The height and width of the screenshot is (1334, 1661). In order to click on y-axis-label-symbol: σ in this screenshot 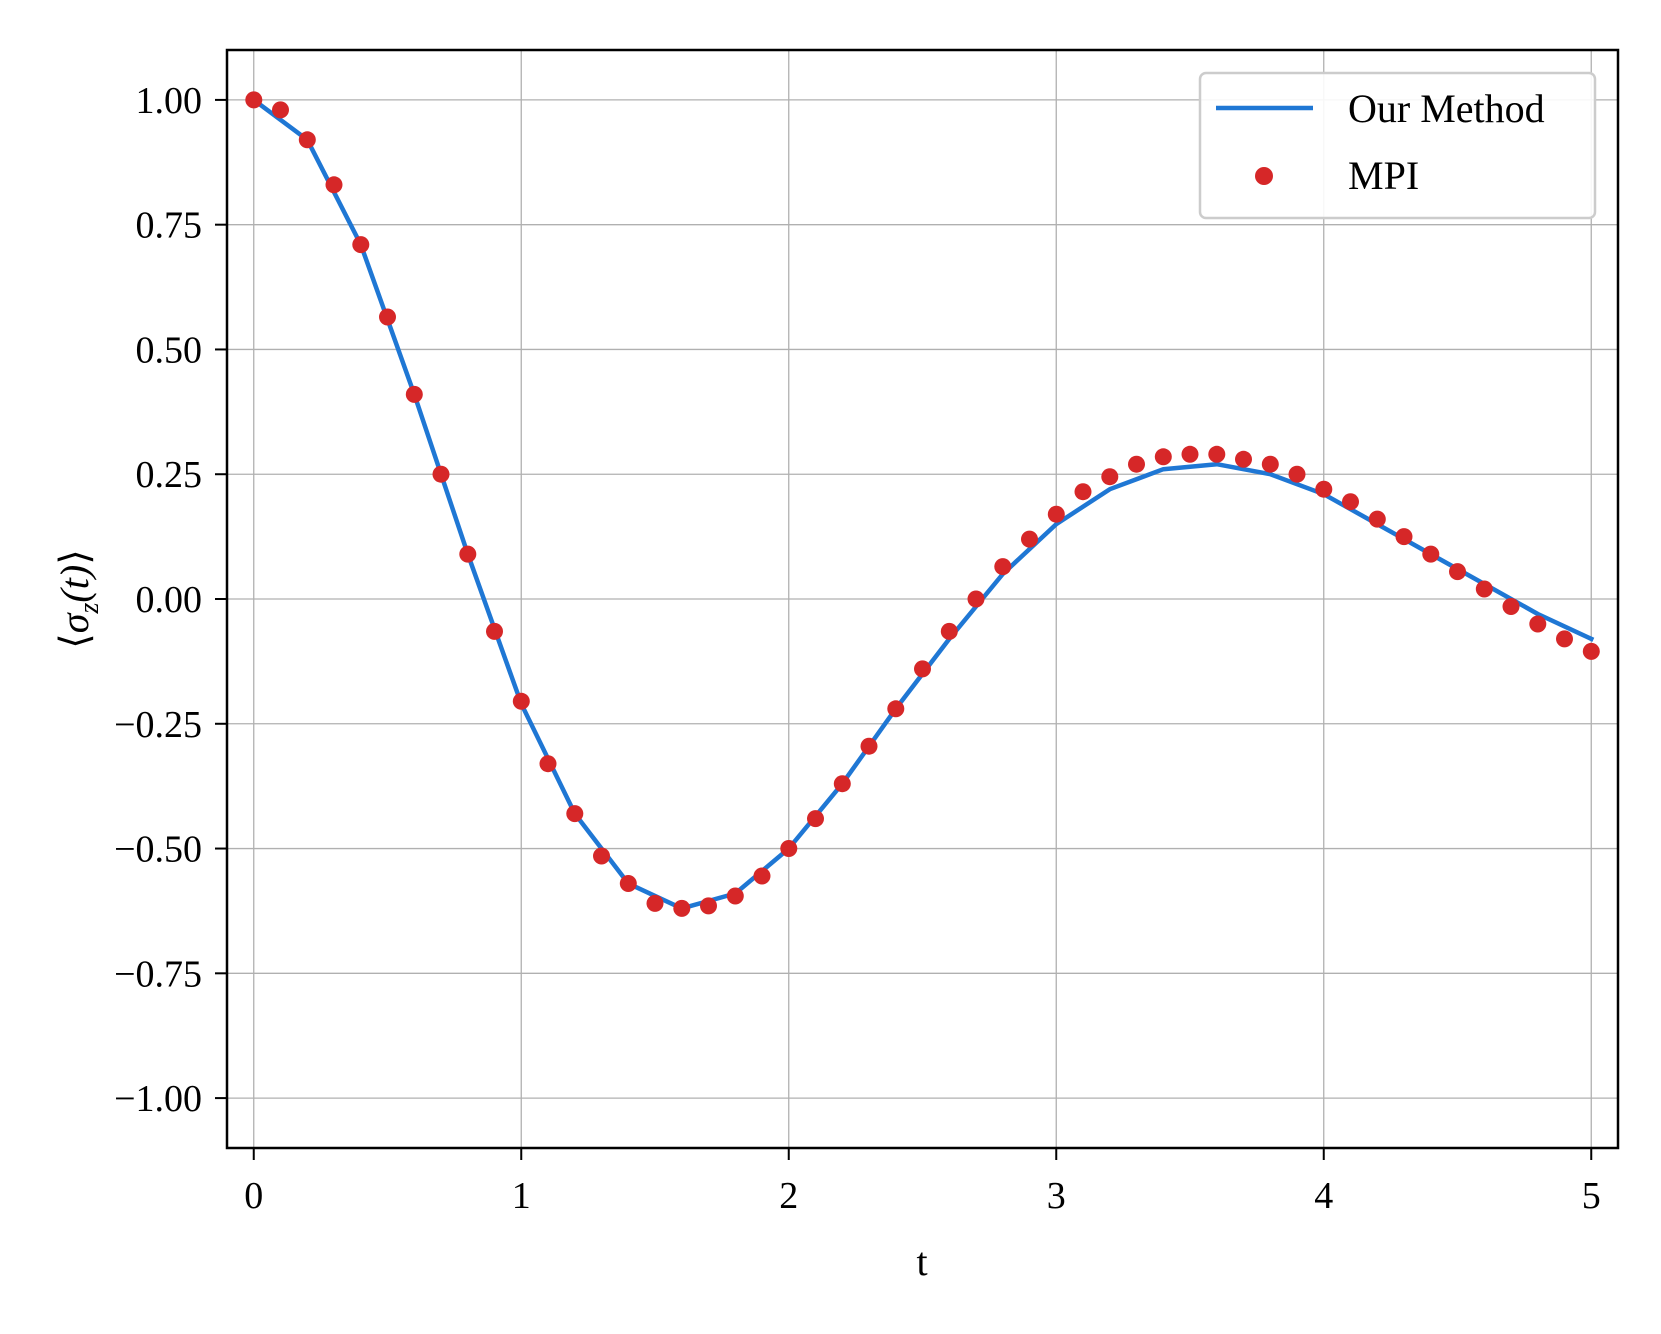, I will do `click(74, 622)`.